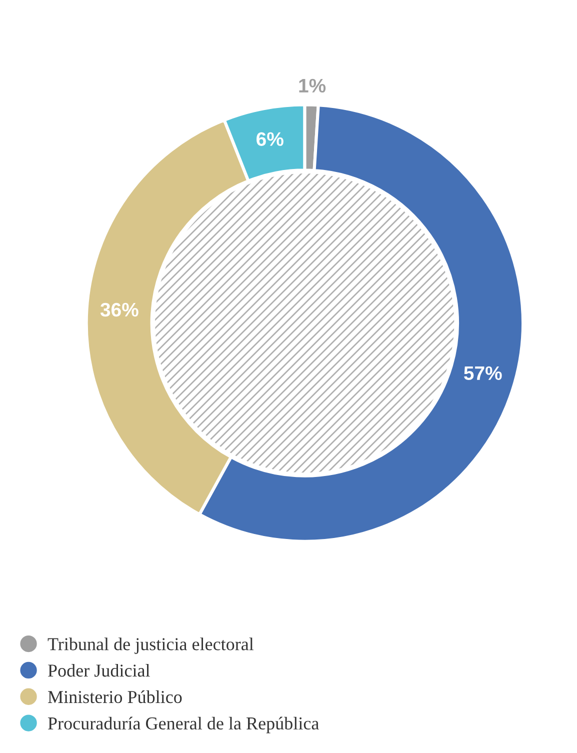  I want to click on legend-label: Poder Judicial, so click(99, 670).